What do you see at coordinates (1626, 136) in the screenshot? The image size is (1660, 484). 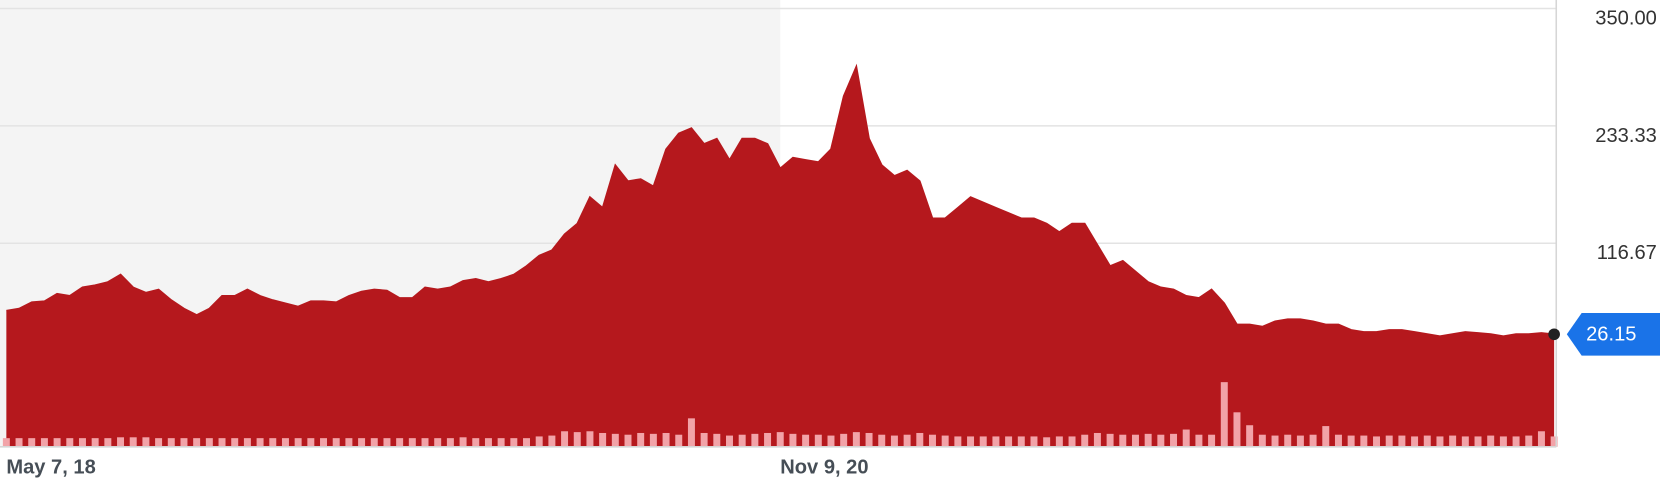 I see `y-tick-label: 233.33` at bounding box center [1626, 136].